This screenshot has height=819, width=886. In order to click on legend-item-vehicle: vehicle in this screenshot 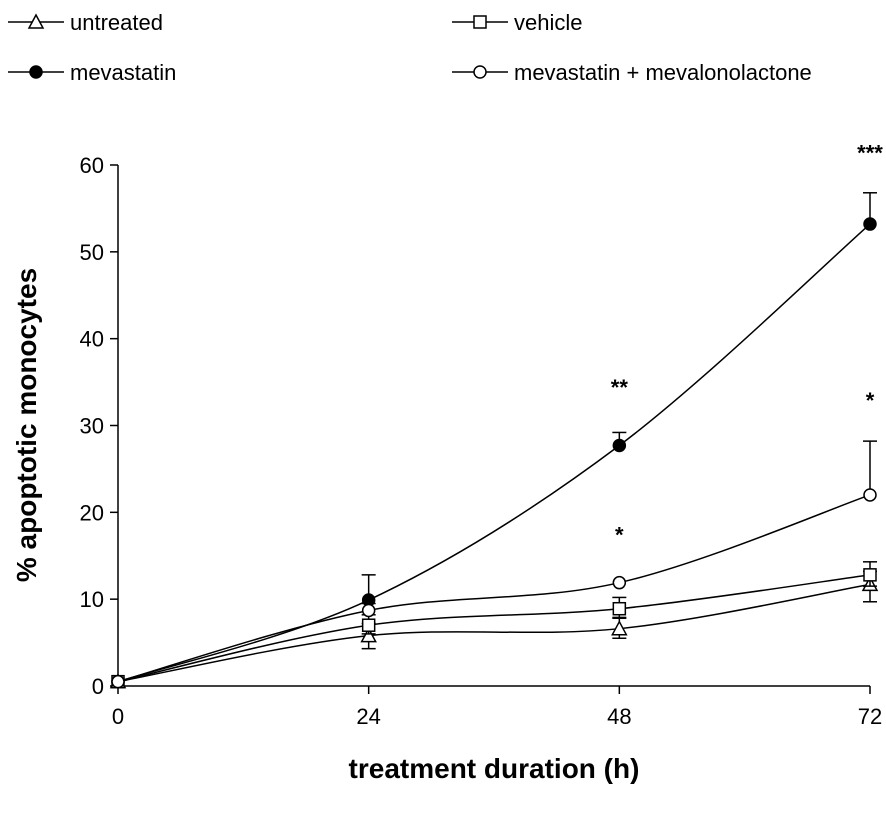, I will do `click(517, 22)`.